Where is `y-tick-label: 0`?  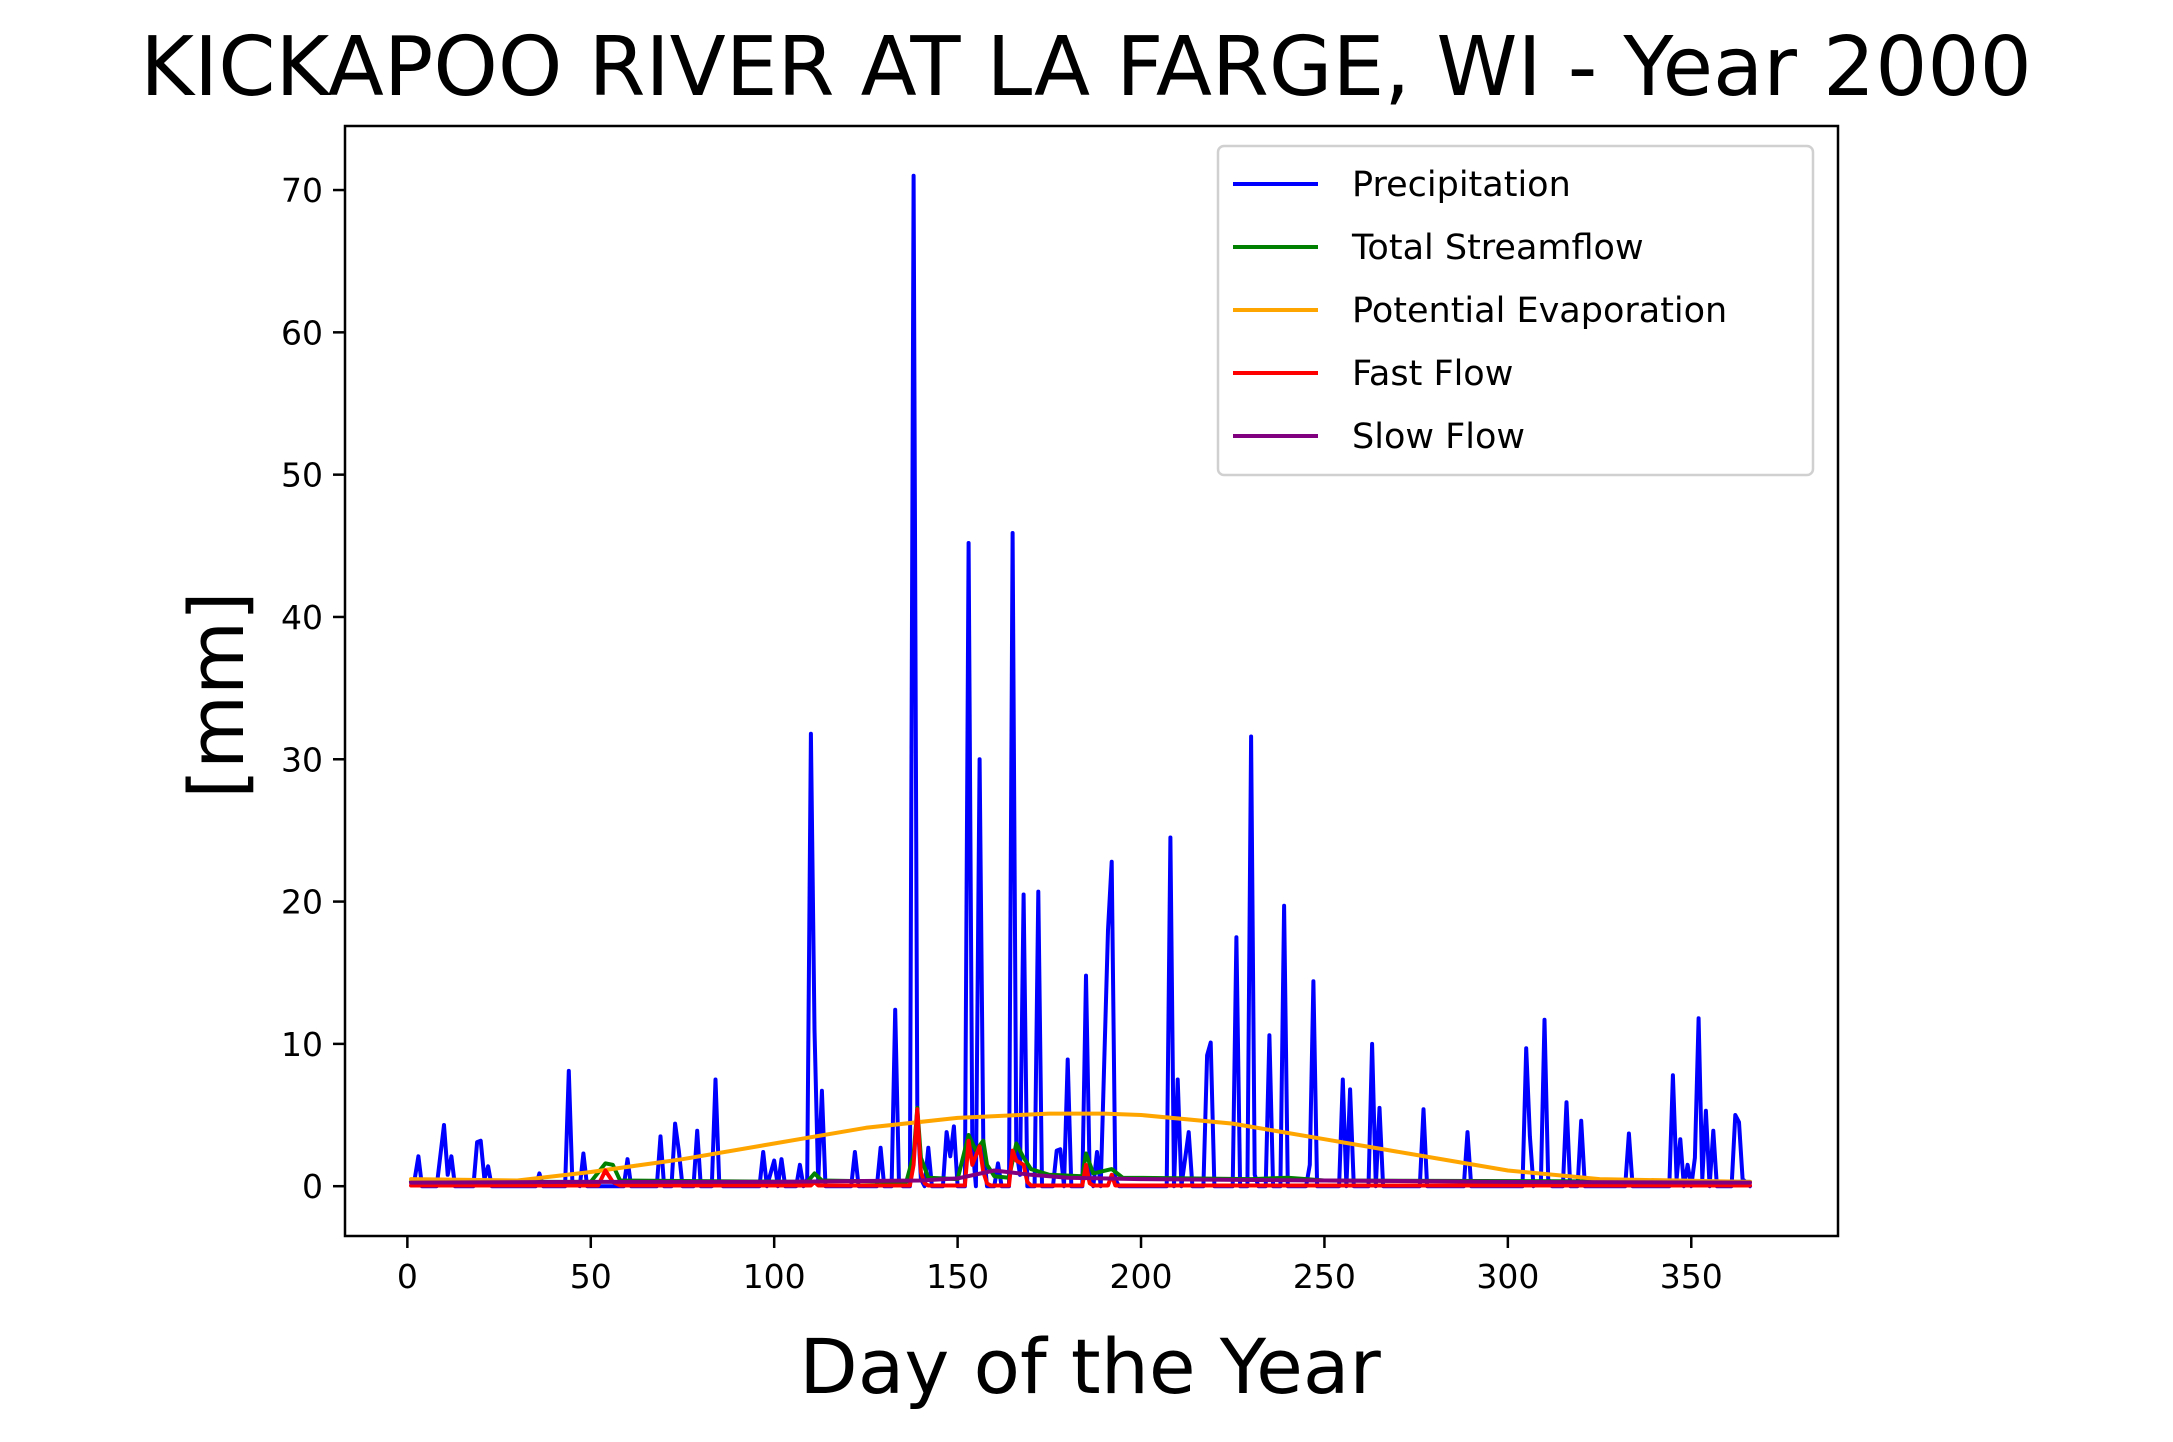 y-tick-label: 0 is located at coordinates (312, 1186).